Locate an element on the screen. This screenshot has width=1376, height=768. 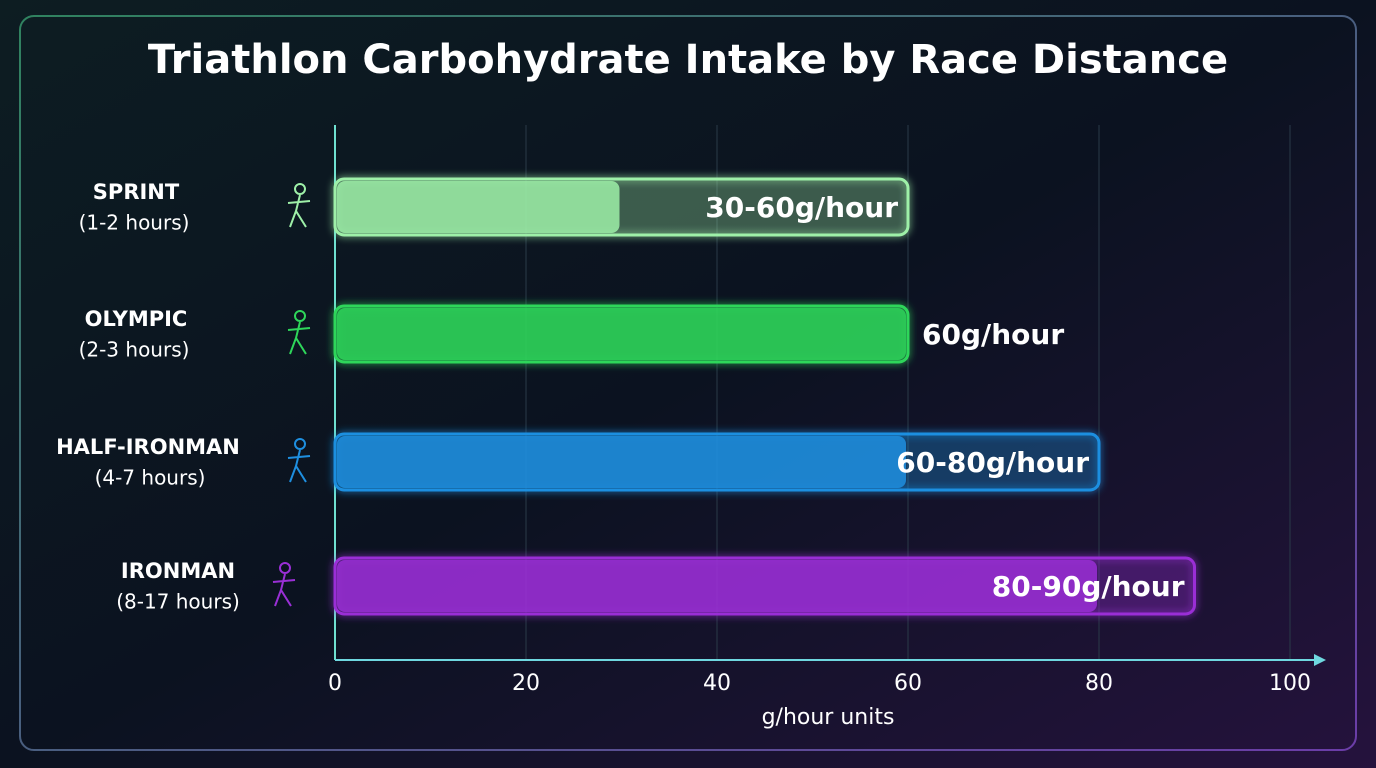
category-label: SPRINT is located at coordinates (136, 192).